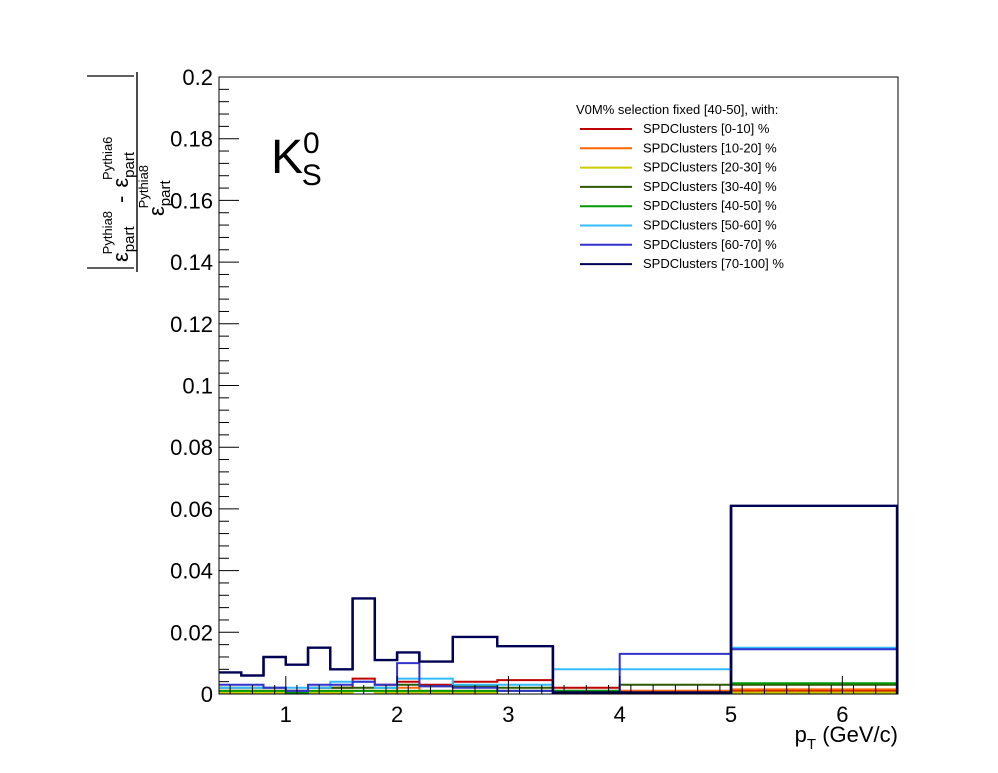 The image size is (998, 773). I want to click on x-axis: 1 2 3 4 5 6, so click(564, 701).